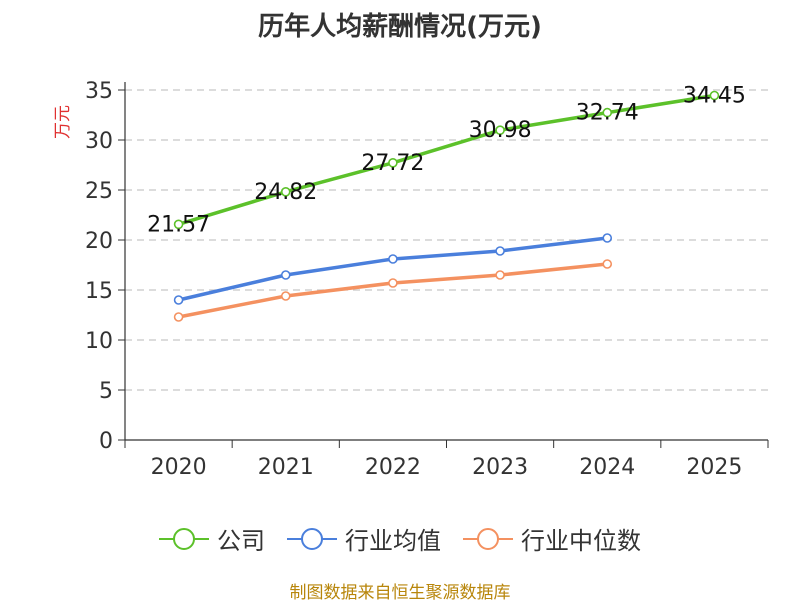 The image size is (800, 603). I want to click on y-tick-label: 10, so click(99, 341).